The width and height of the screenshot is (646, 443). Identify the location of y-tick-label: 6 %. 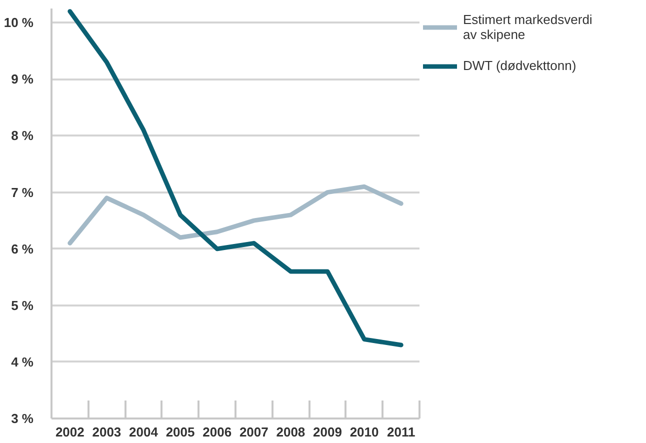
(22, 248).